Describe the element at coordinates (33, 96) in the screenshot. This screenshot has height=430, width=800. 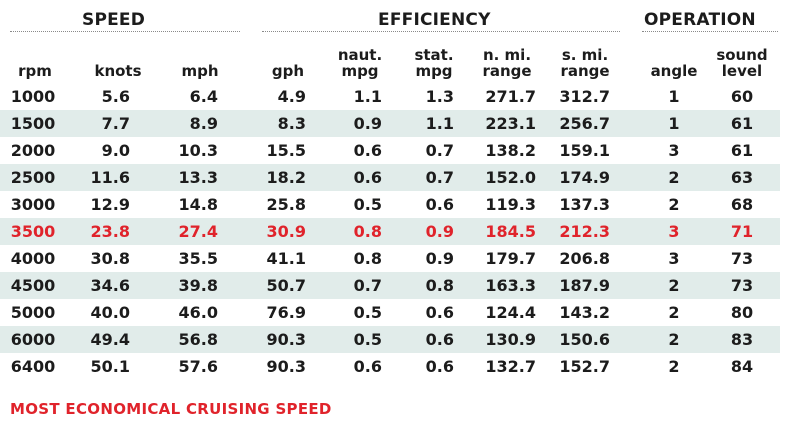
I see `cell-rpm: 1000` at that location.